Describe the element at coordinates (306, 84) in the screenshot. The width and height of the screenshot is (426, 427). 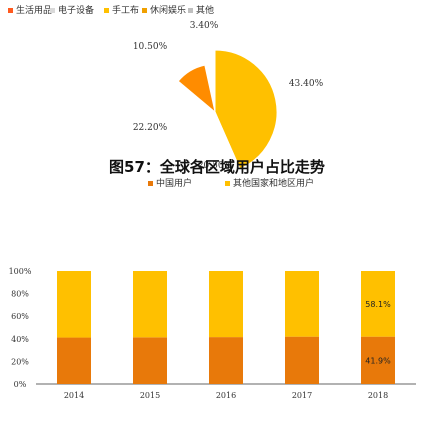
I see `pie-slice-label: 43.40%` at that location.